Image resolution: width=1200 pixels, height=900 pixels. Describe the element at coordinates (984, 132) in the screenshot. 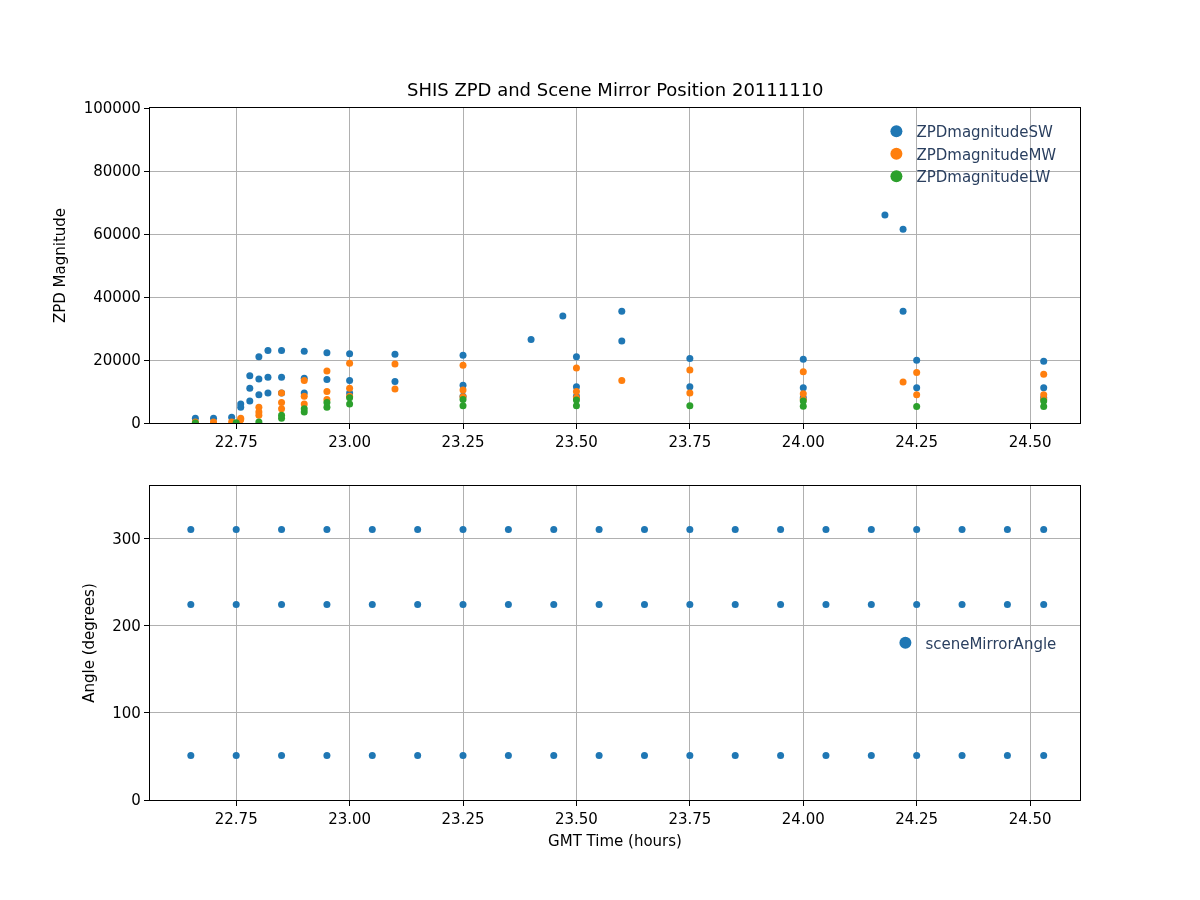

I see `legend-label: ZPDmagnitudeSW` at that location.